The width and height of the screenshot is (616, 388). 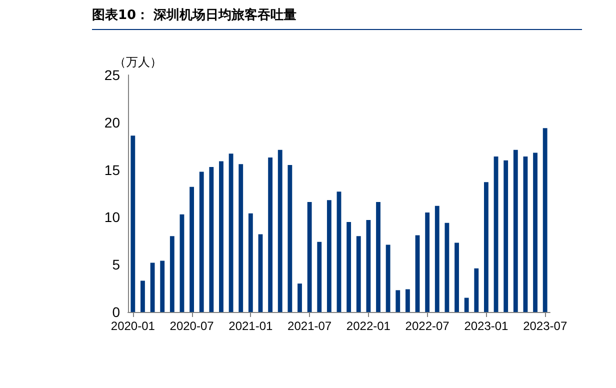 I want to click on x-tick-label: 2020-01, so click(x=133, y=326).